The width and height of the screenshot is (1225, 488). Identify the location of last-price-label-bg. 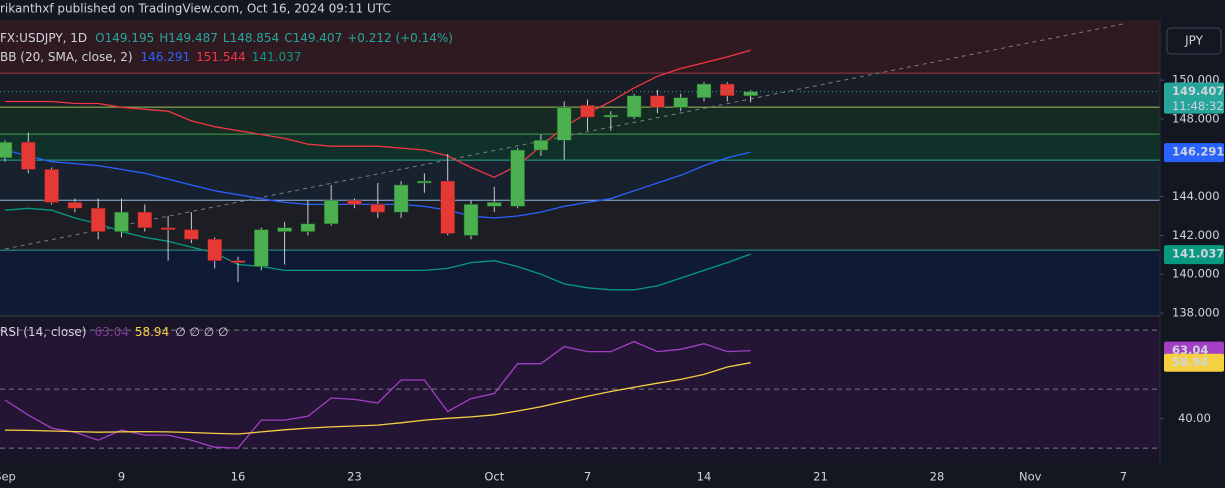
(1194, 98).